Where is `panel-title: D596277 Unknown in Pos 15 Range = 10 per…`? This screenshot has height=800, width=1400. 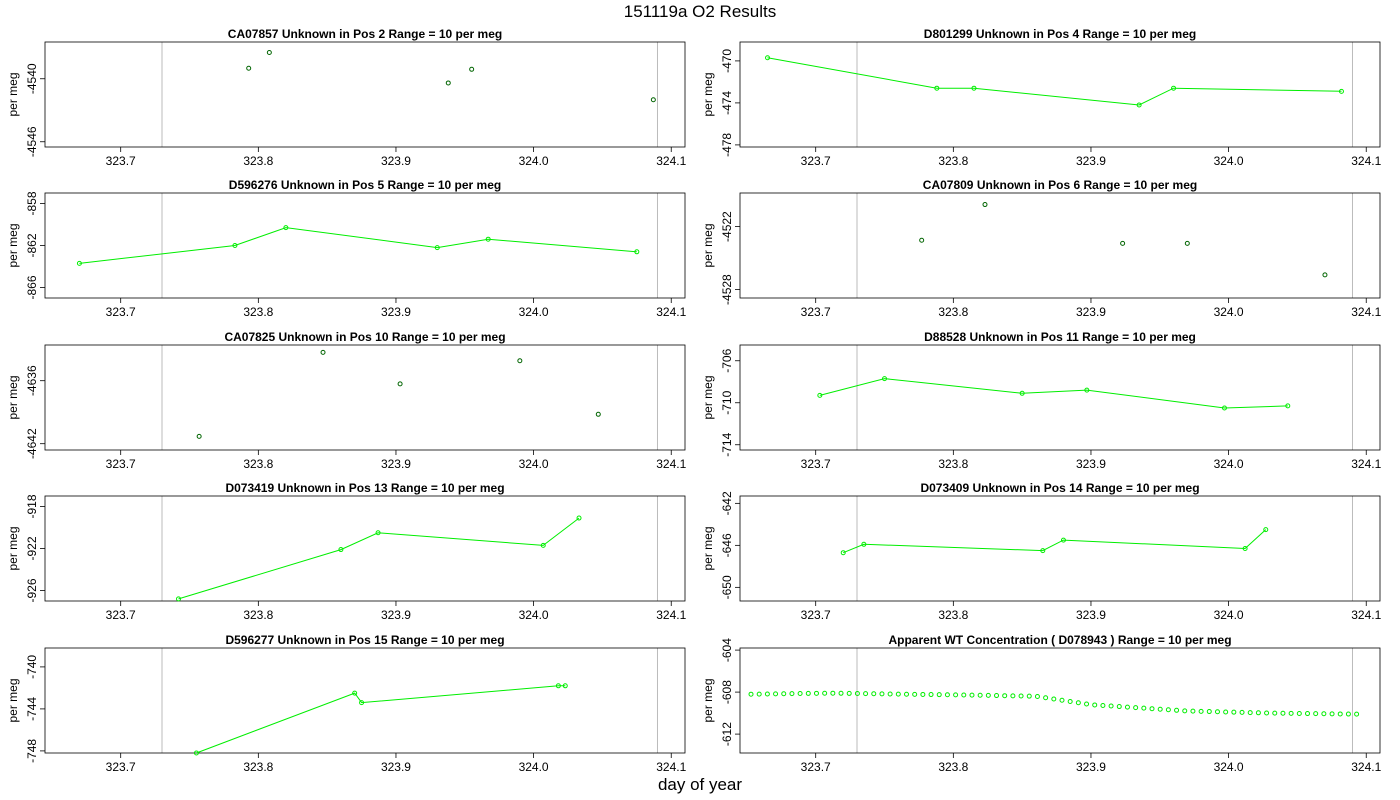
panel-title: D596277 Unknown in Pos 15 Range = 10 per… is located at coordinates (364, 640).